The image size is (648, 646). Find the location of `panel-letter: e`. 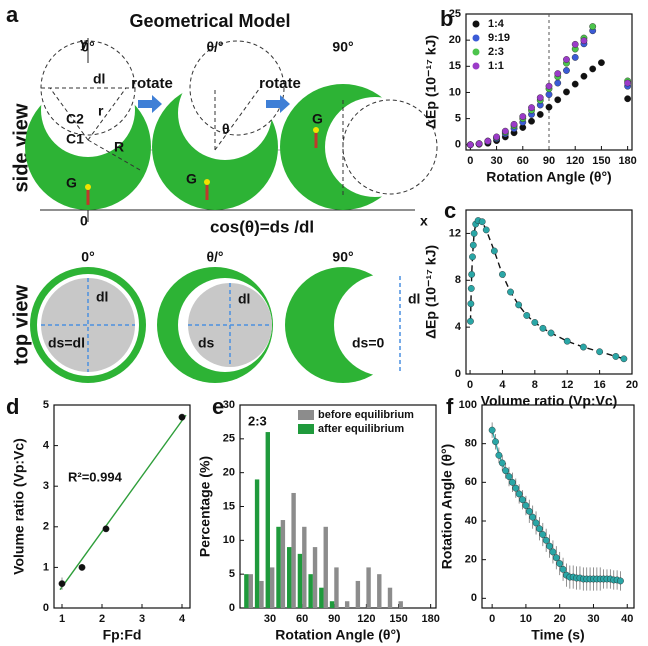

panel-letter: e is located at coordinates (218, 406).